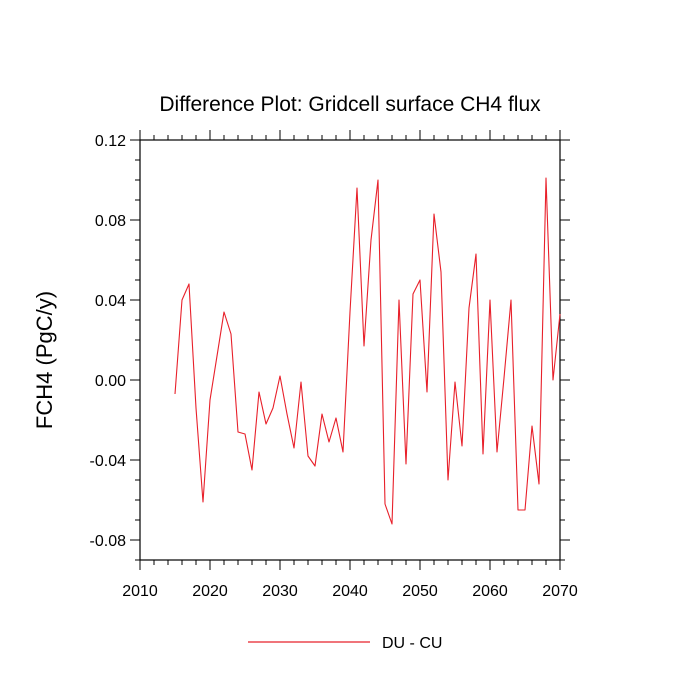 This screenshot has width=700, height=700. What do you see at coordinates (108, 461) in the screenshot?
I see `y-tick-label: -0.04` at bounding box center [108, 461].